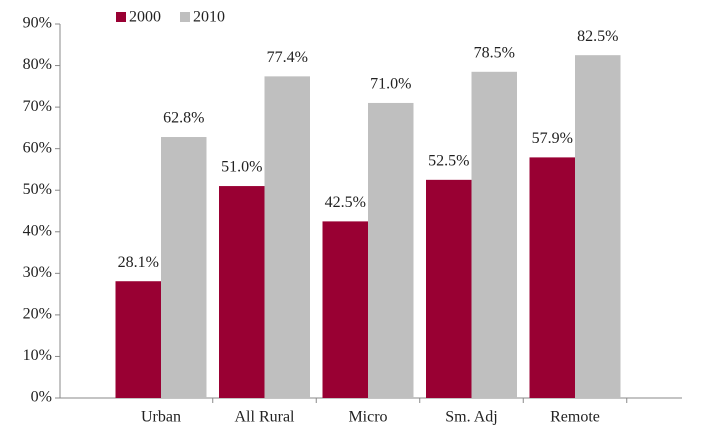 The width and height of the screenshot is (718, 432). Describe the element at coordinates (575, 417) in the screenshot. I see `x-tick-label: Remote` at that location.